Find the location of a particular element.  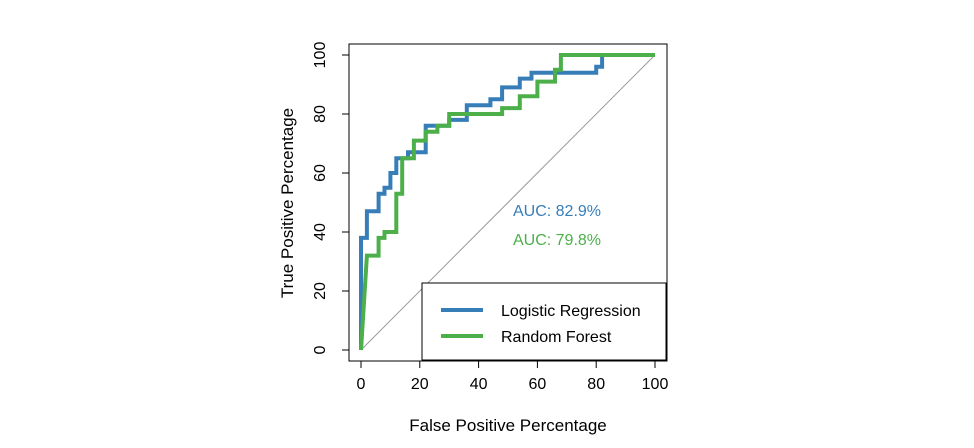

x-tick-label-80: 80 is located at coordinates (596, 384).